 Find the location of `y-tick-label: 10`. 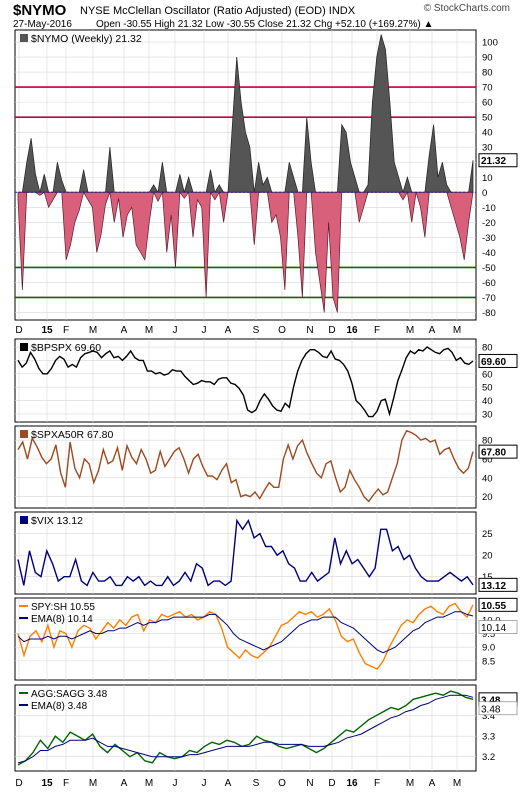

y-tick-label: 10 is located at coordinates (487, 178).